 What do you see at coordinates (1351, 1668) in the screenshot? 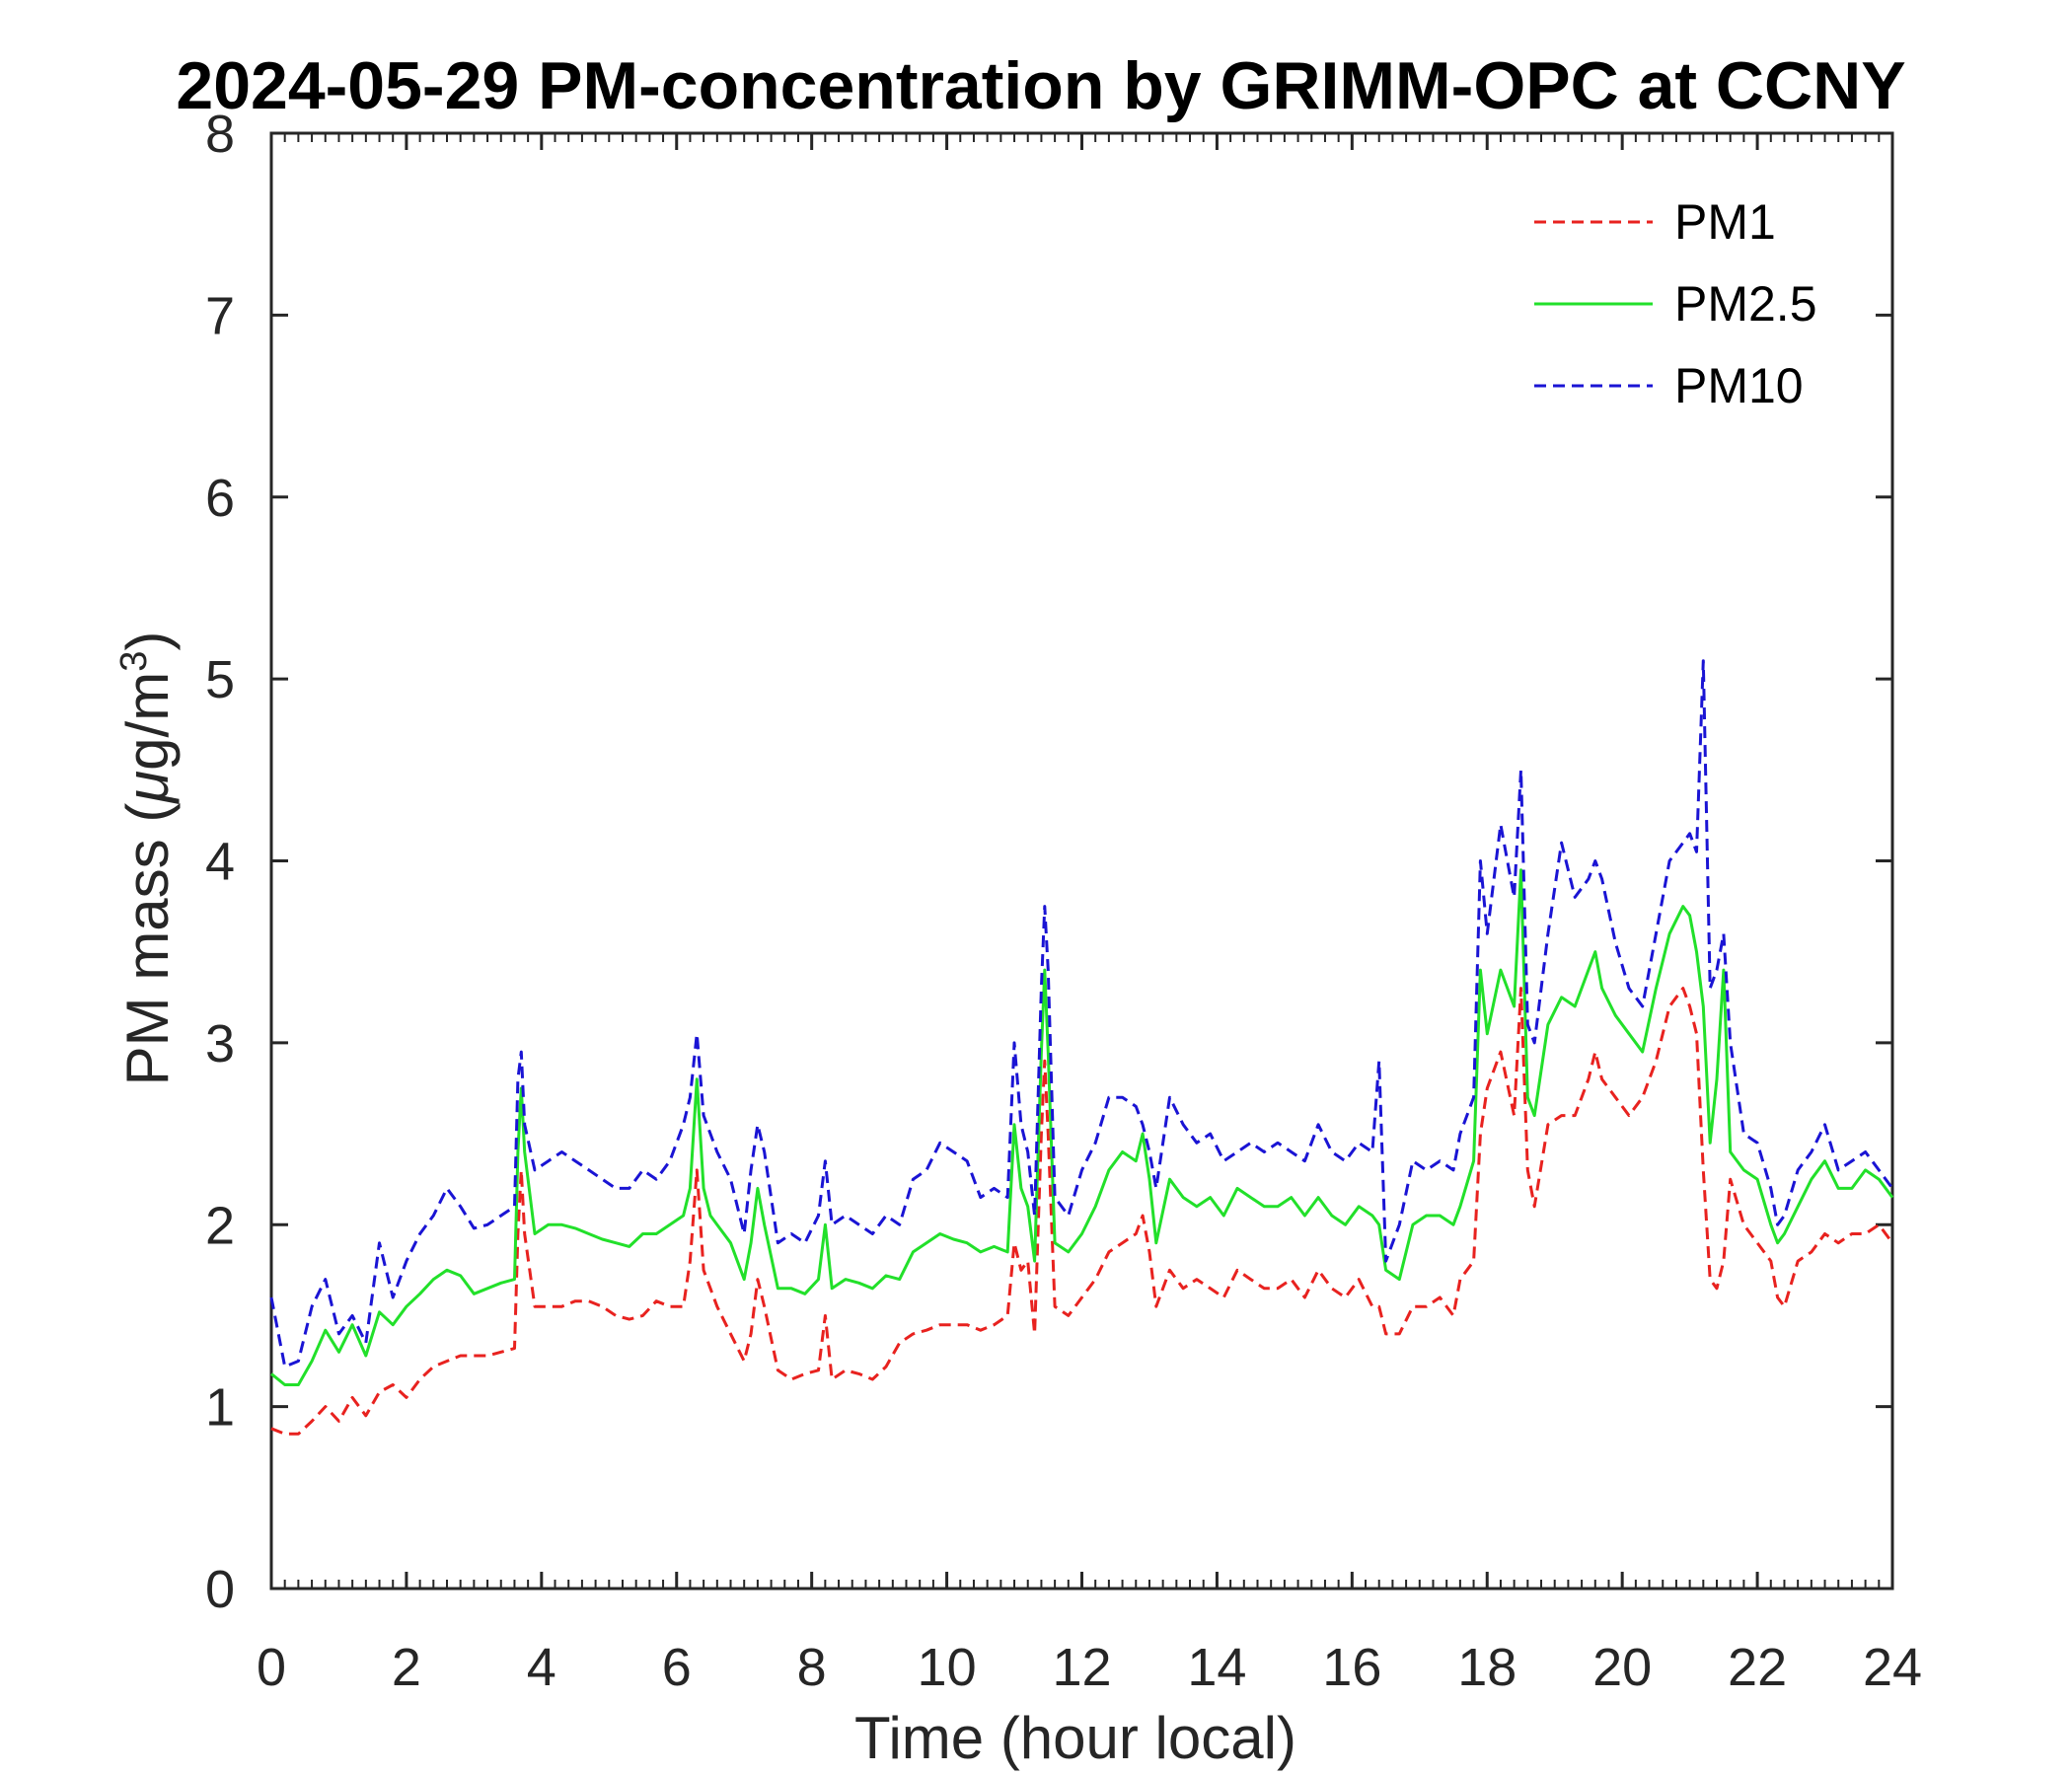
I see `x-tick-label: 16` at bounding box center [1351, 1668].